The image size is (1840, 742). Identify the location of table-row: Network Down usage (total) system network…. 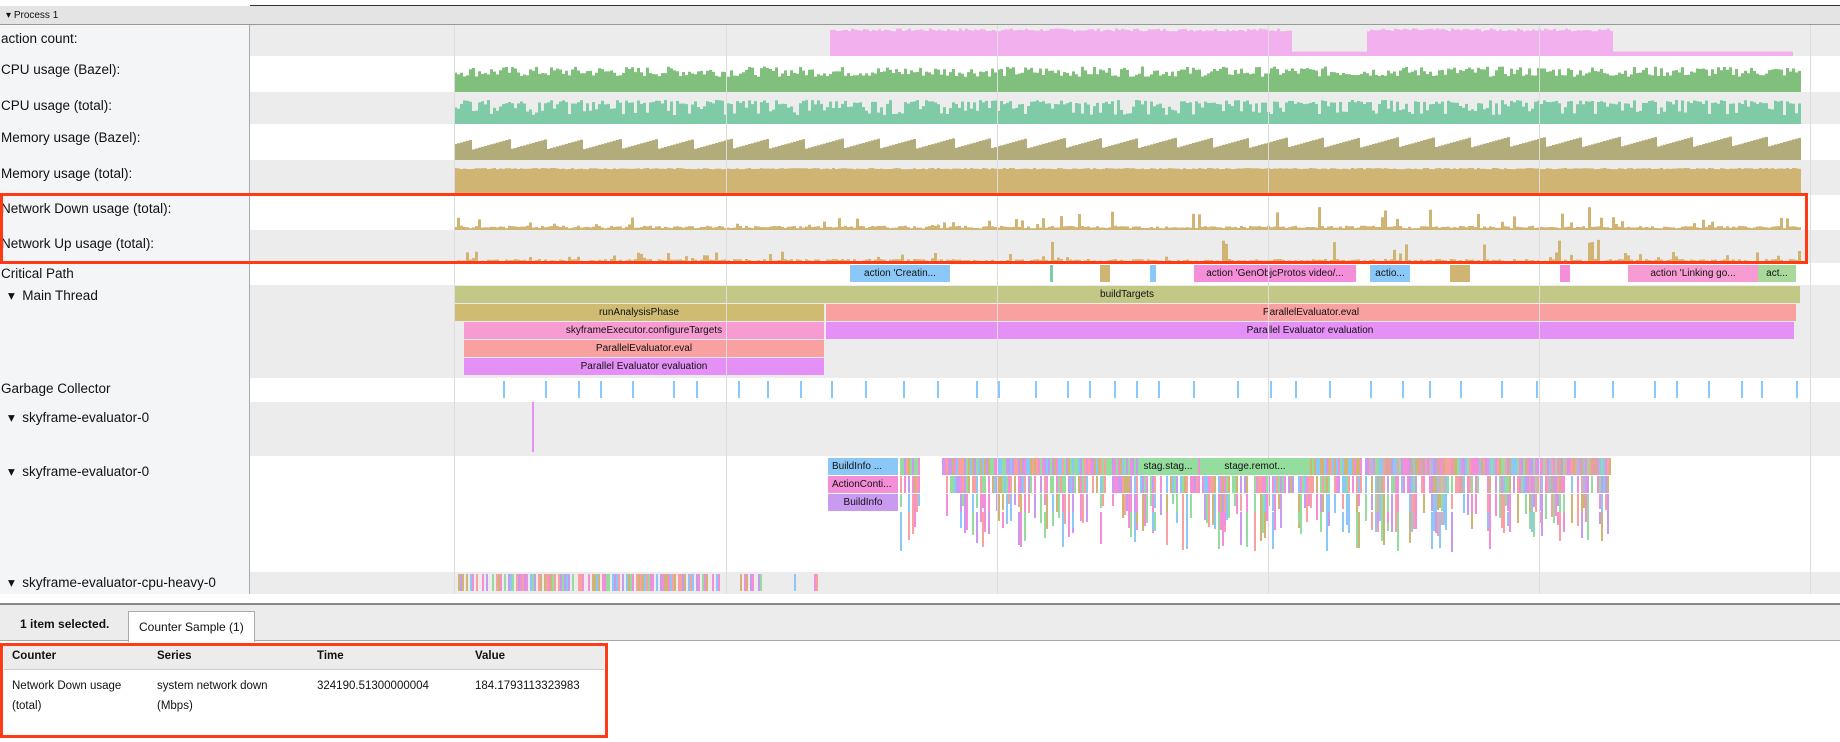
(304, 696).